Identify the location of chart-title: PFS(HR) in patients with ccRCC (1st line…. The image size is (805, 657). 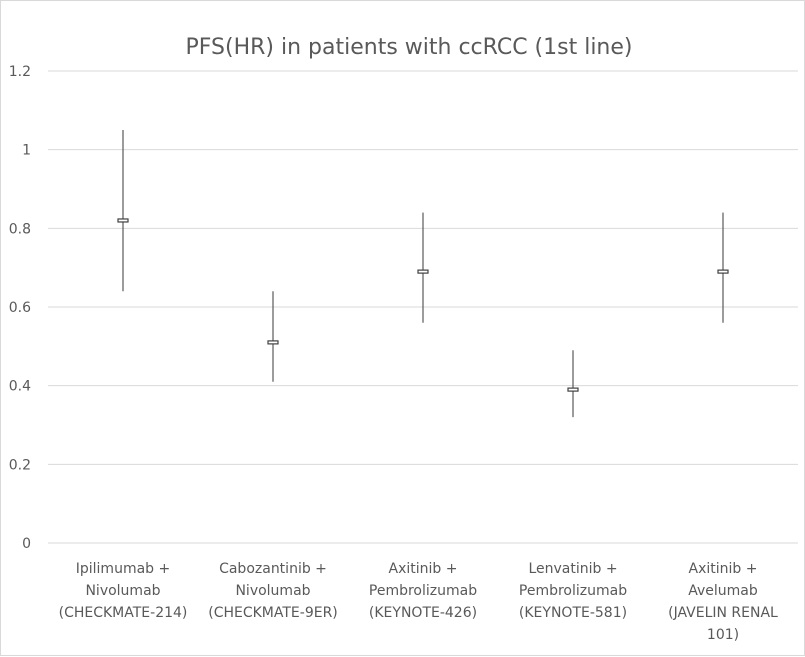
(409, 47).